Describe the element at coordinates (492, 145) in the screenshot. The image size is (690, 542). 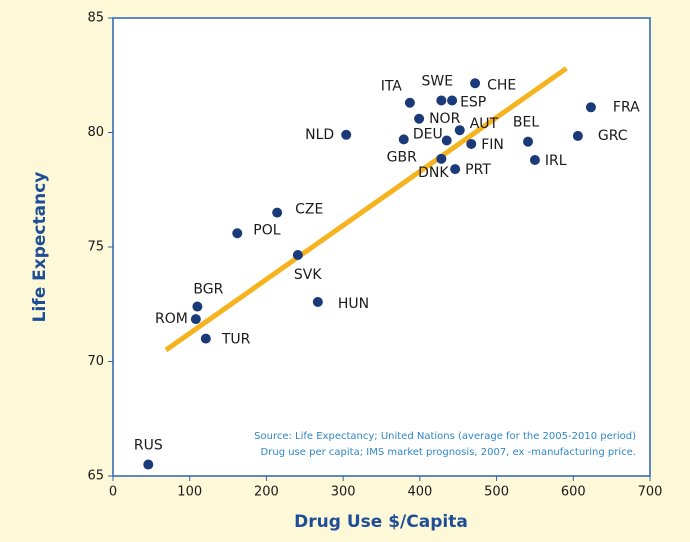
I see `point-label: FIN` at that location.